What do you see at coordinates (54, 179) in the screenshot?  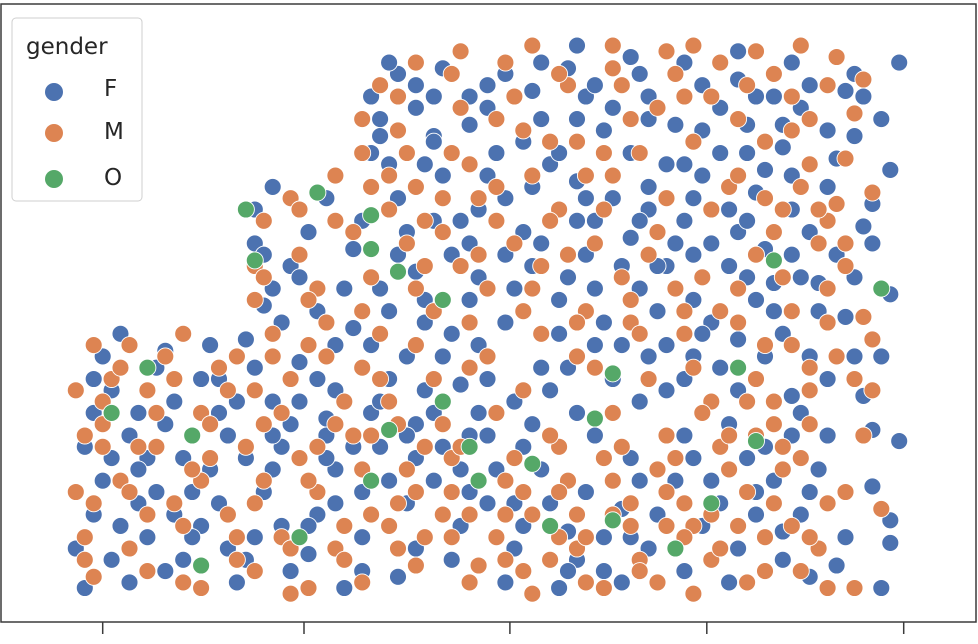 I see `legend-marker-o` at bounding box center [54, 179].